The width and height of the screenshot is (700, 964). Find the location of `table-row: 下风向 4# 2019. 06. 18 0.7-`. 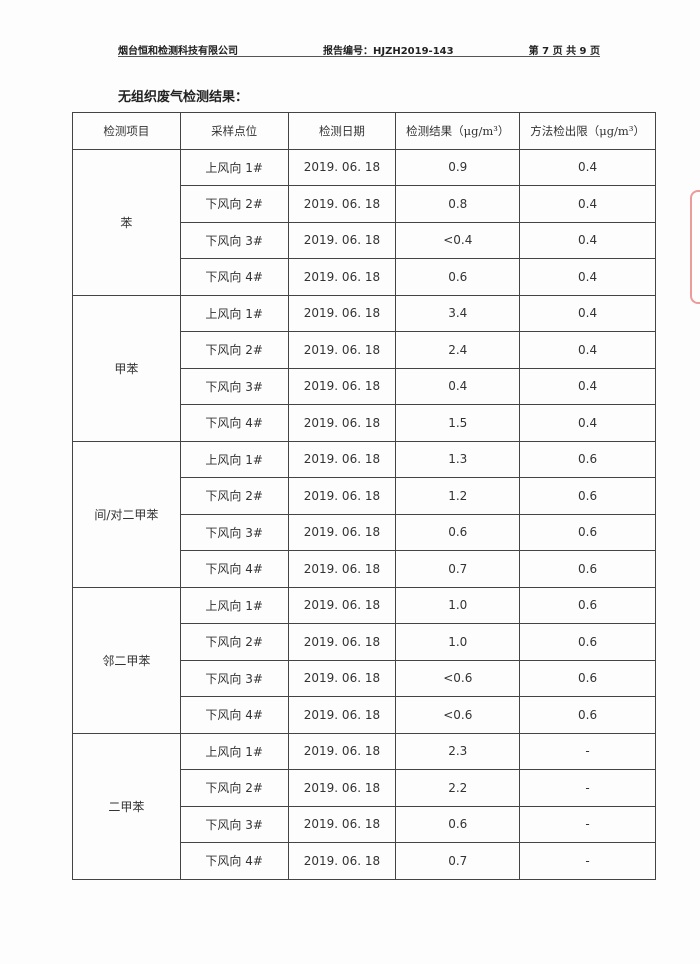

table-row: 下风向 4# 2019. 06. 18 0.7- is located at coordinates (364, 861).